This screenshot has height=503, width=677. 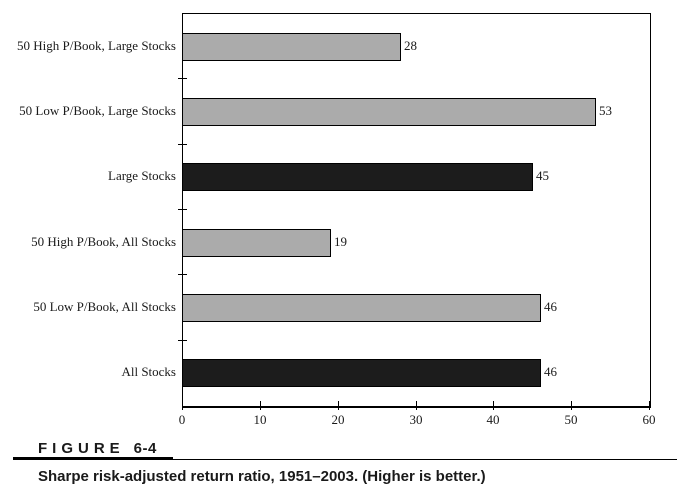 I want to click on figure-label-number: 6-4, so click(x=145, y=448).